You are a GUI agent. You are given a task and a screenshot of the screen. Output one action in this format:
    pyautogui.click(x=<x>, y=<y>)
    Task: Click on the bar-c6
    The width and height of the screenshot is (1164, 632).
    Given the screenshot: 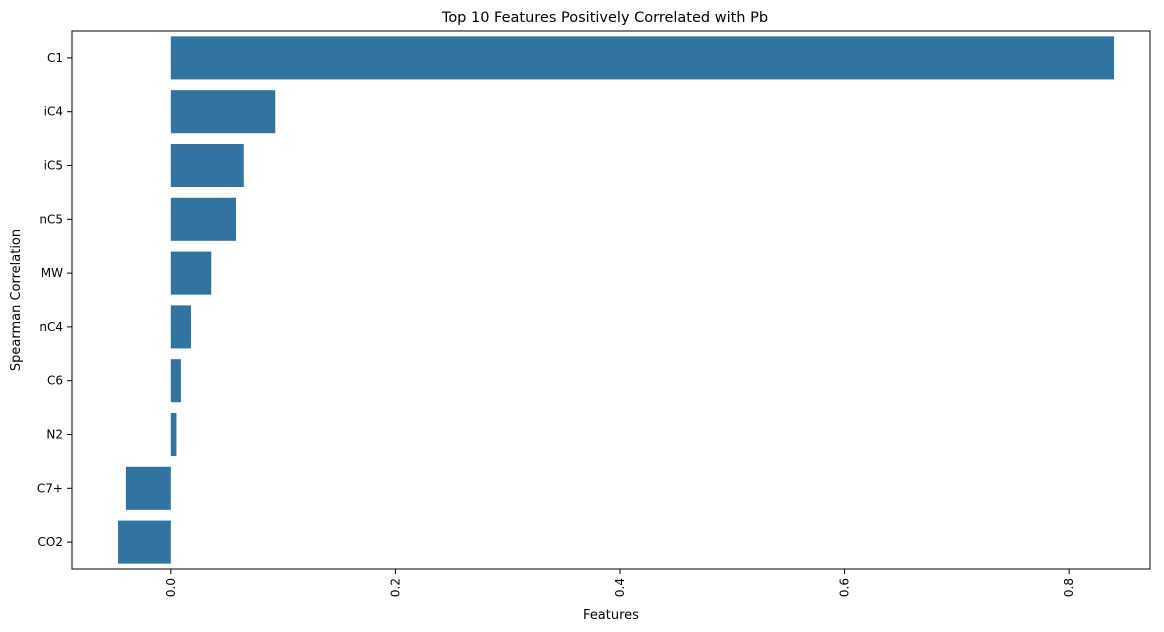 What is the action you would take?
    pyautogui.click(x=175, y=381)
    